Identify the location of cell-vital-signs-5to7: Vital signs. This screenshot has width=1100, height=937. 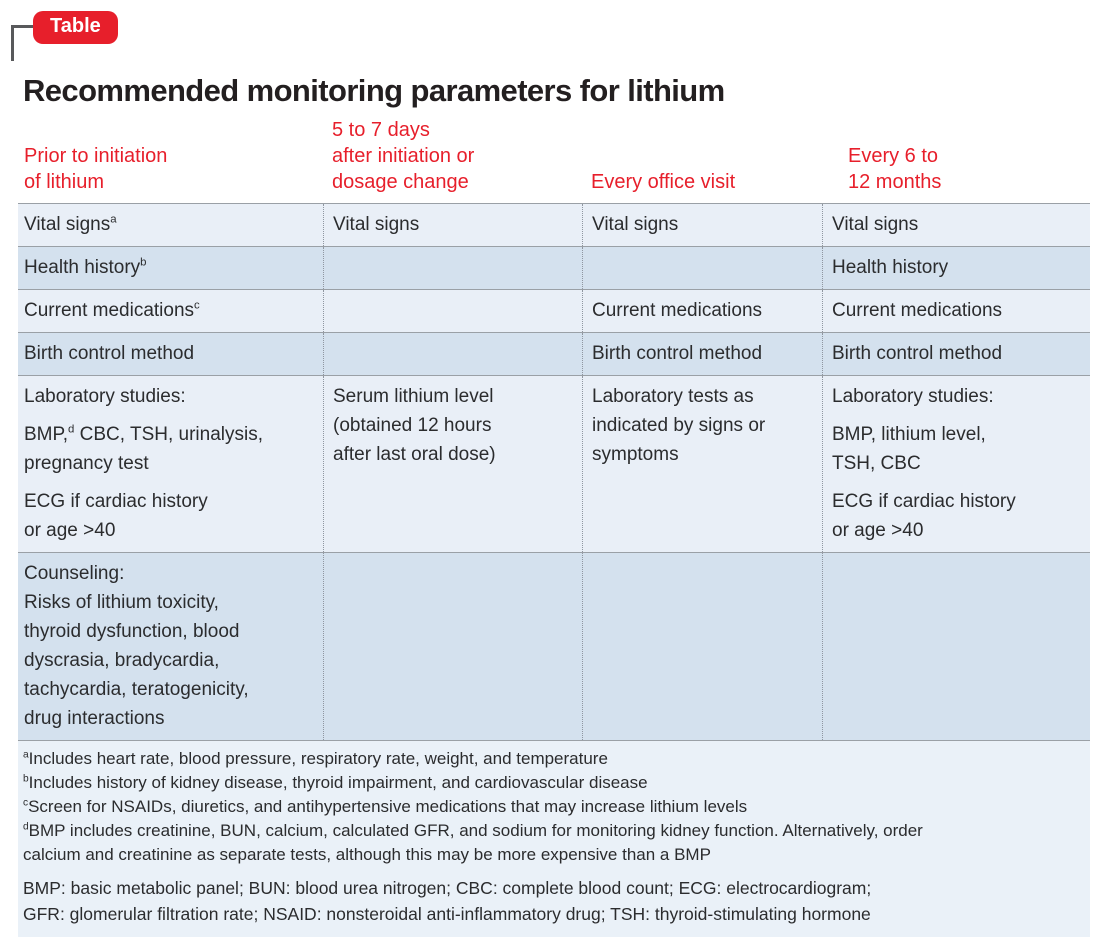
(452, 225).